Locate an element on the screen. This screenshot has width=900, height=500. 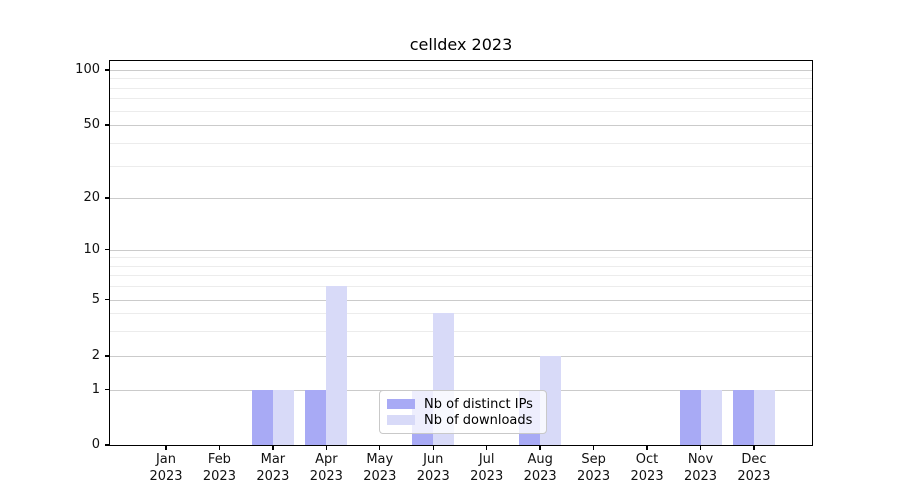
x-tick-label: Mar 2023 is located at coordinates (273, 468).